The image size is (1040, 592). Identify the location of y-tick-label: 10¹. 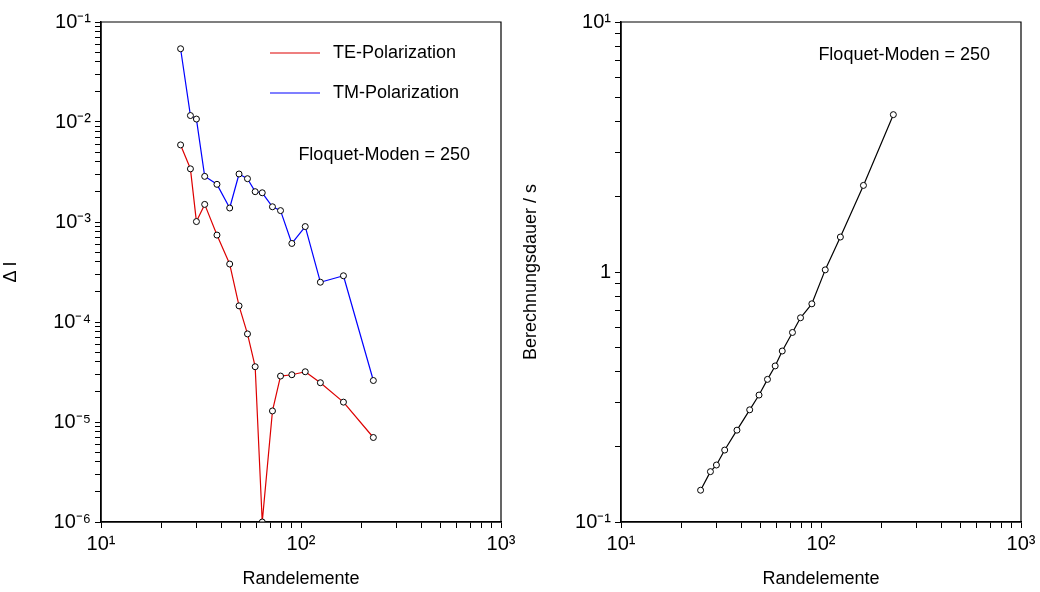
(597, 20).